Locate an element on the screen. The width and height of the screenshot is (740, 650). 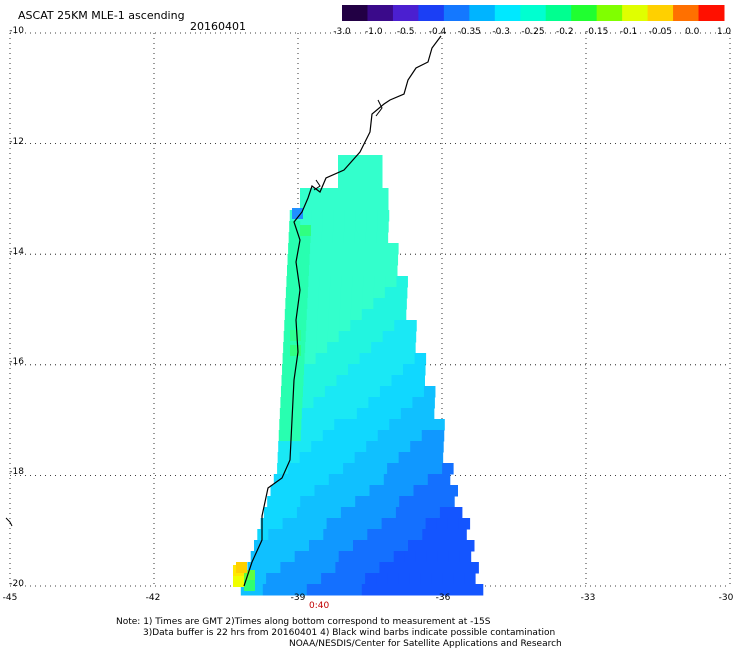
lat-label: -10 is located at coordinates (16, 31).